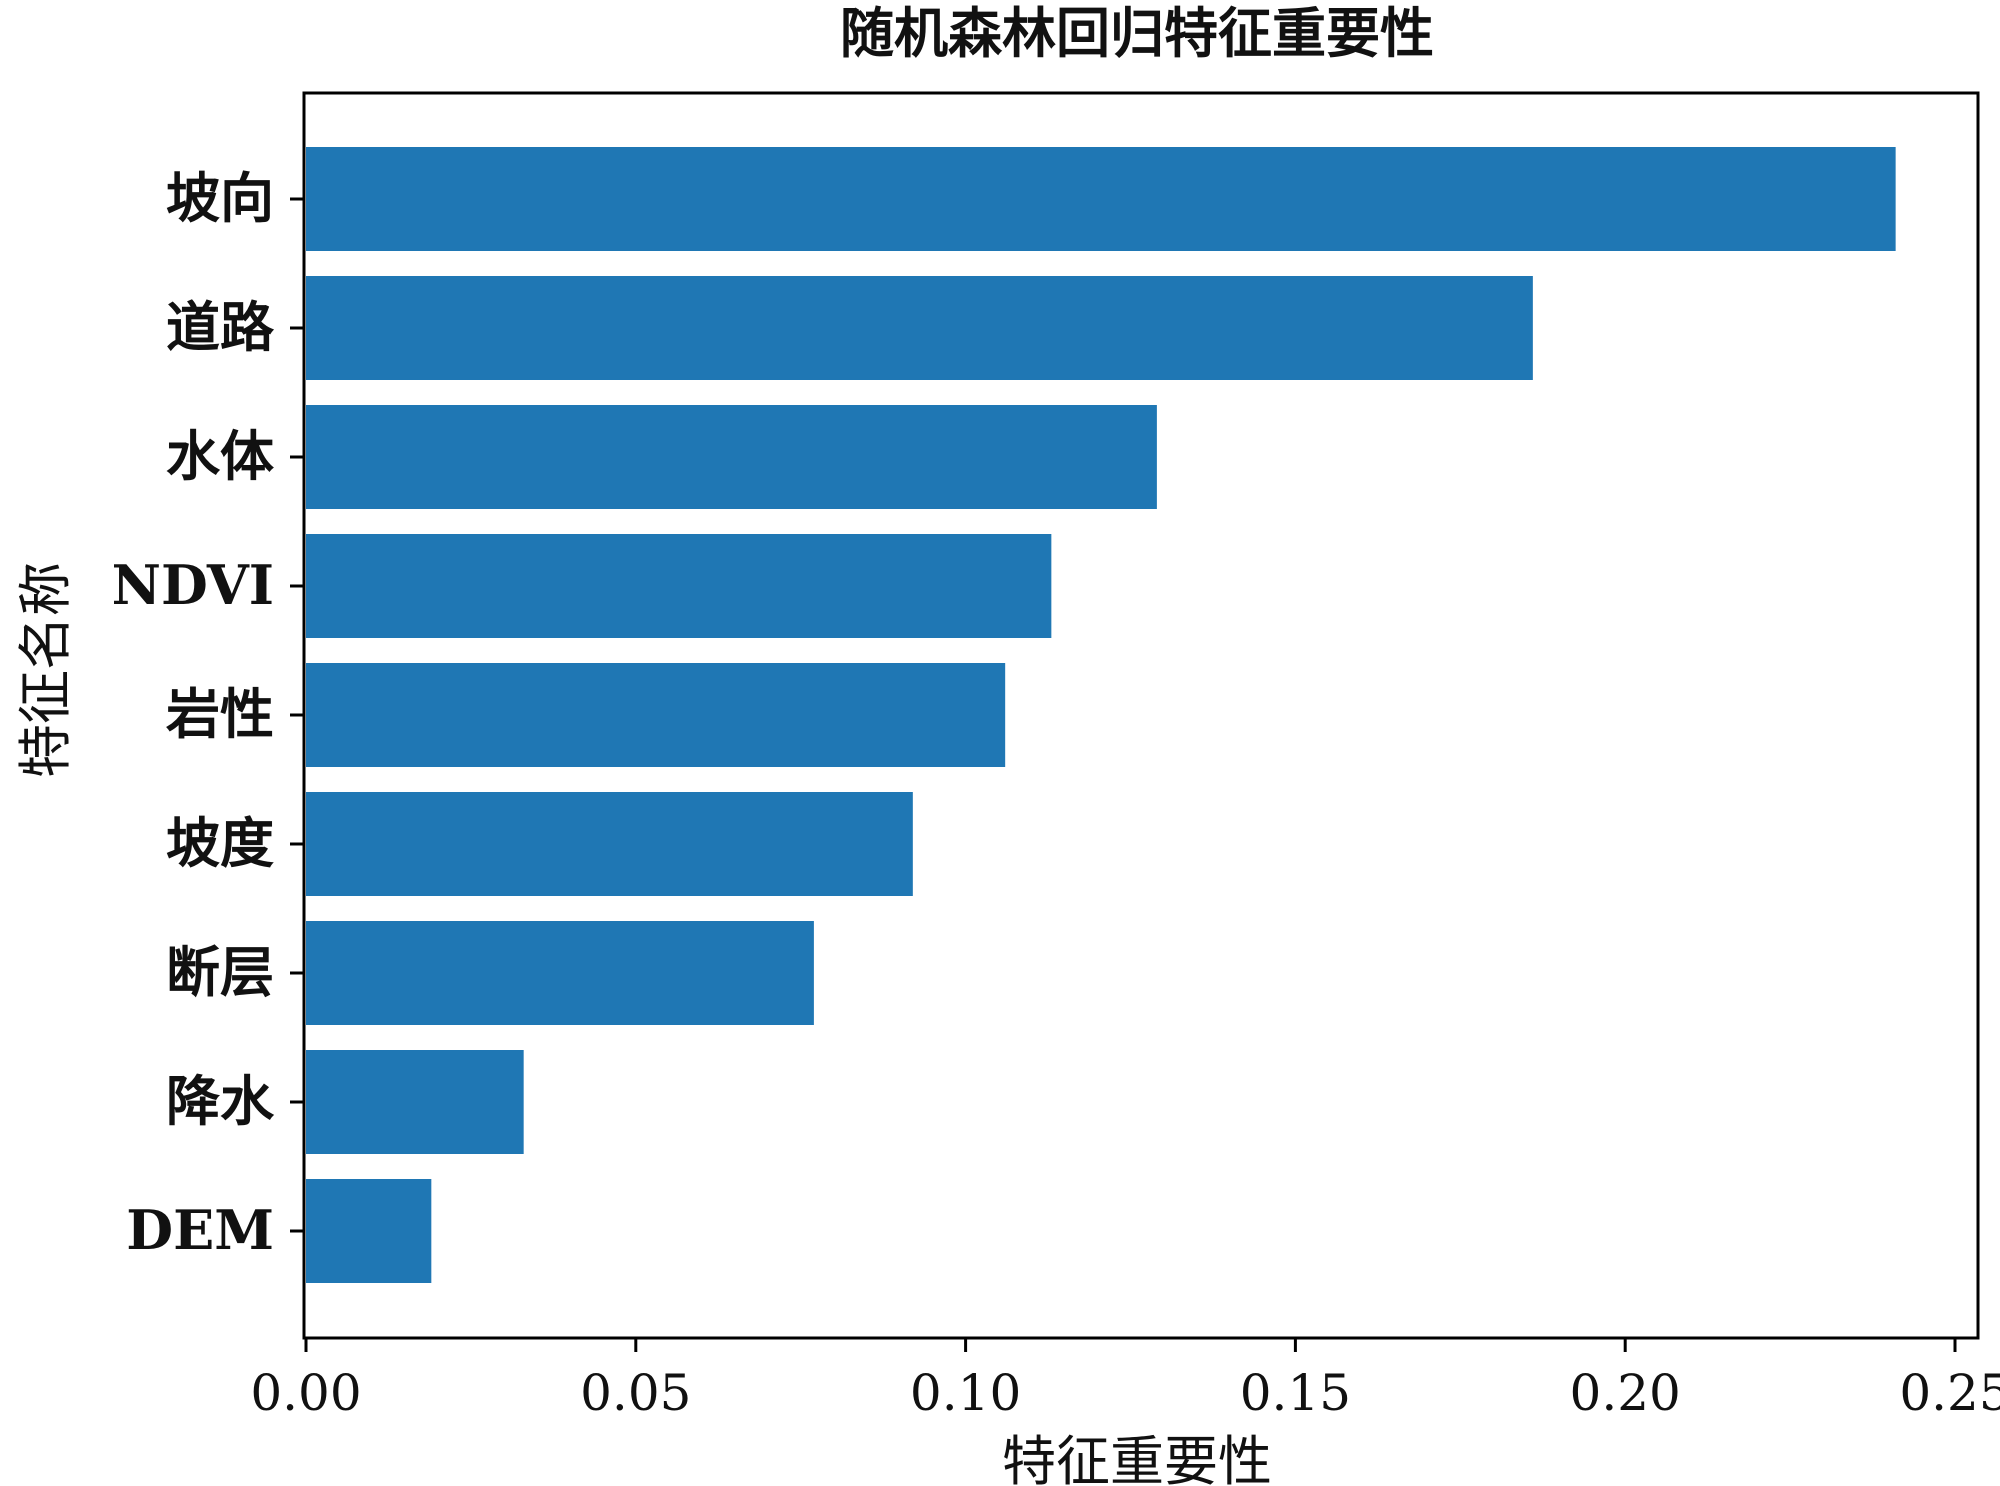  What do you see at coordinates (220, 327) in the screenshot?
I see `y-tick-label: 道路` at bounding box center [220, 327].